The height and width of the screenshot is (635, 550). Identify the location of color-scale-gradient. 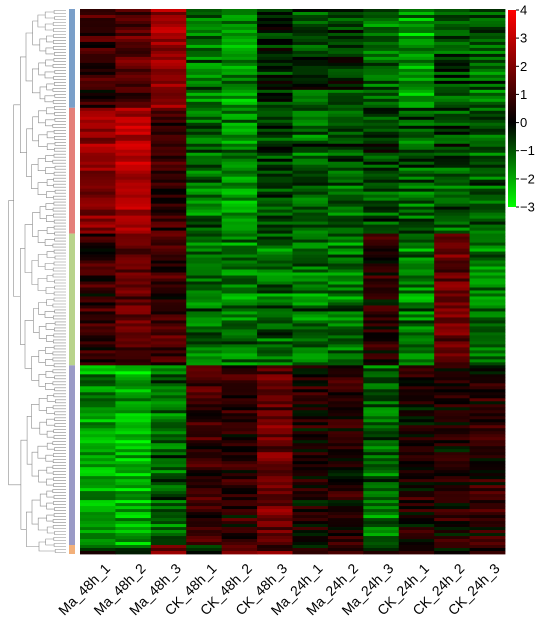
(512, 108).